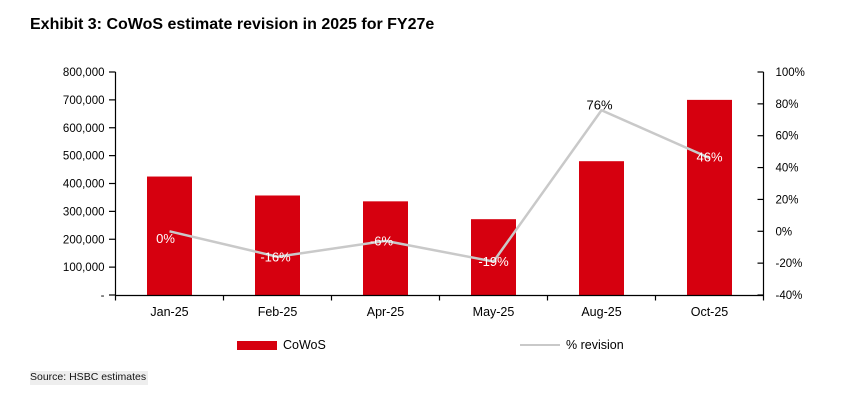  I want to click on left-axis-tick-label: 200,000, so click(84, 240).